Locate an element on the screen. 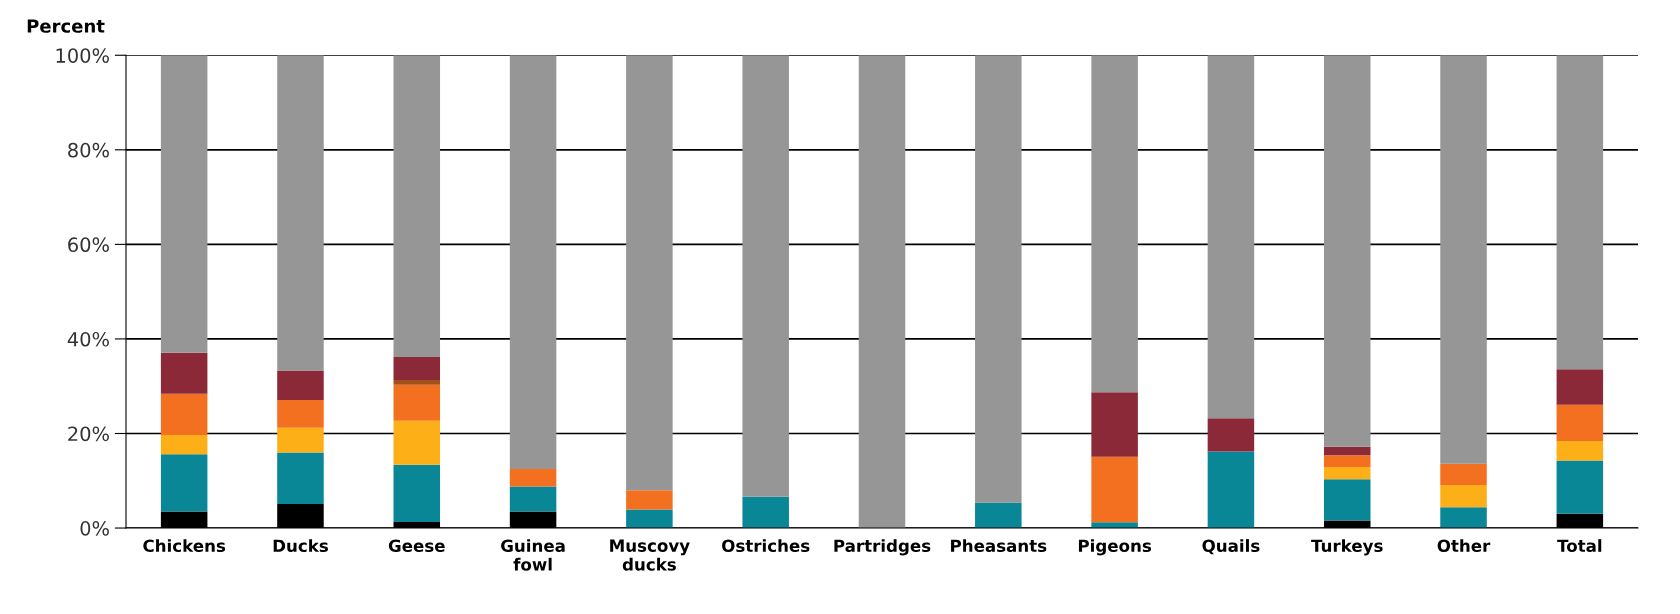 The image size is (1680, 614). x-tick-label: Partridges is located at coordinates (882, 547).